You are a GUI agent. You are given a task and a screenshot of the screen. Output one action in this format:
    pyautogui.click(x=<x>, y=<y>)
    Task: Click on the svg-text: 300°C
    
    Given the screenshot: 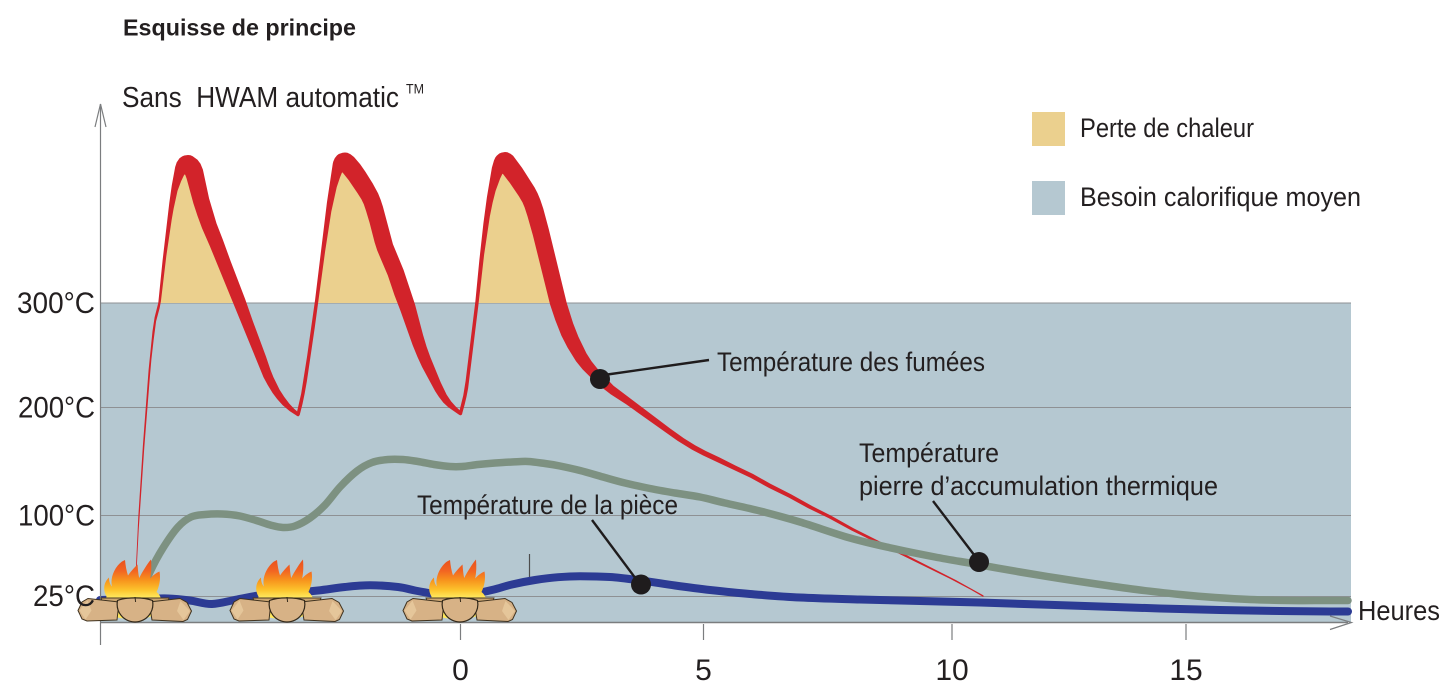 What is the action you would take?
    pyautogui.click(x=56, y=303)
    